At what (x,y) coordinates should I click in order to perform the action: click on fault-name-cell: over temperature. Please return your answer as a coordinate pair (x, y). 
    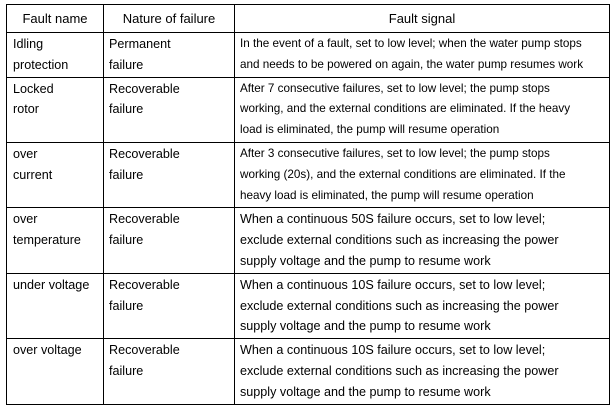
    Looking at the image, I should click on (55, 240).